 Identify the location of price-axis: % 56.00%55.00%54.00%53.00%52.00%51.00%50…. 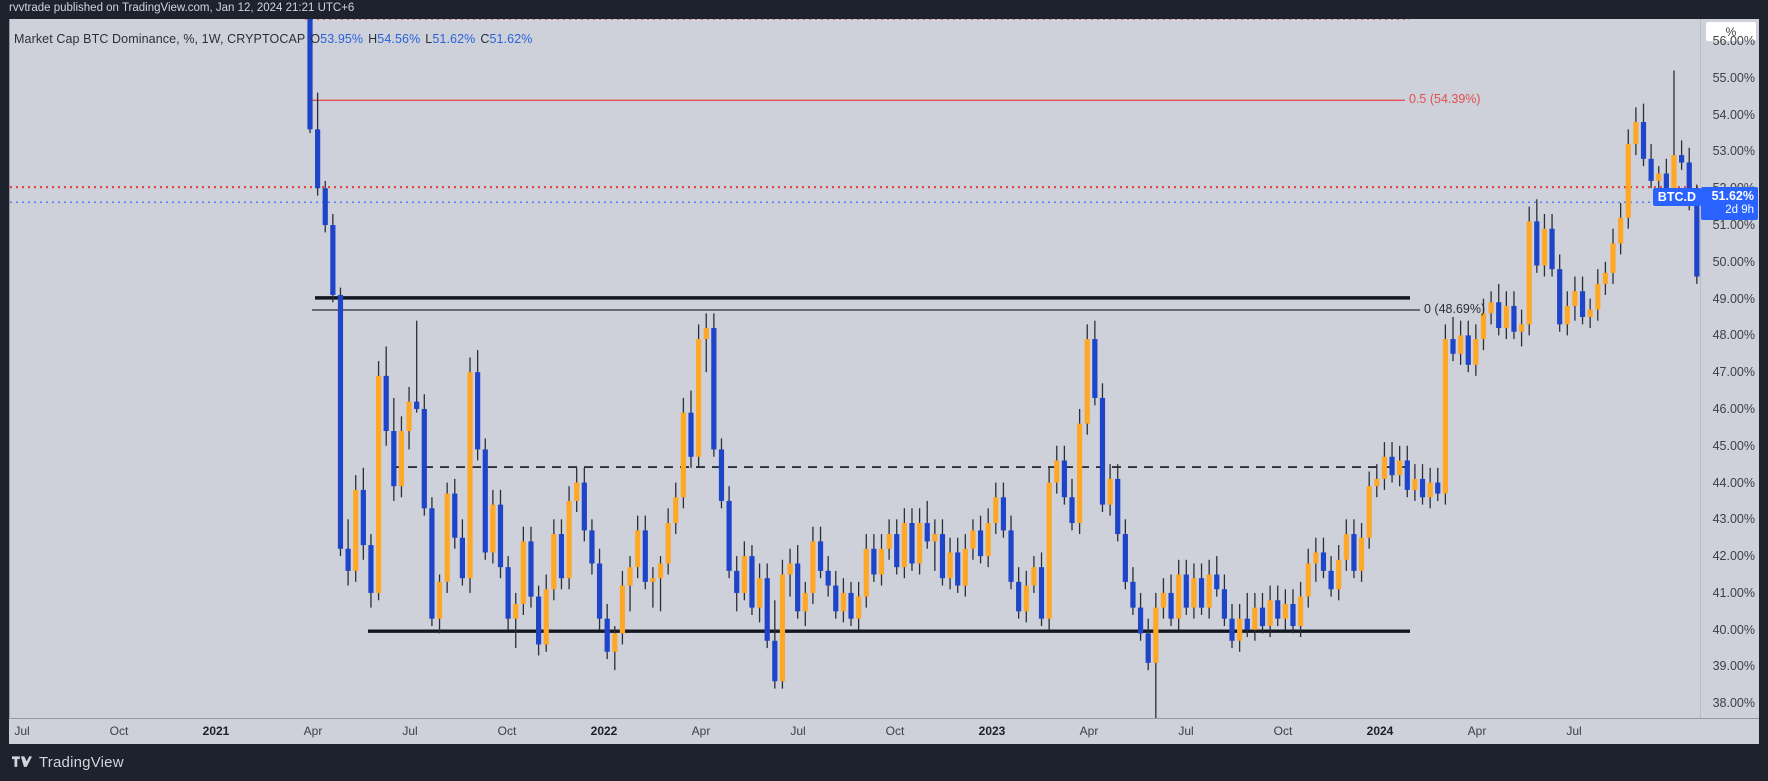
(1729, 368).